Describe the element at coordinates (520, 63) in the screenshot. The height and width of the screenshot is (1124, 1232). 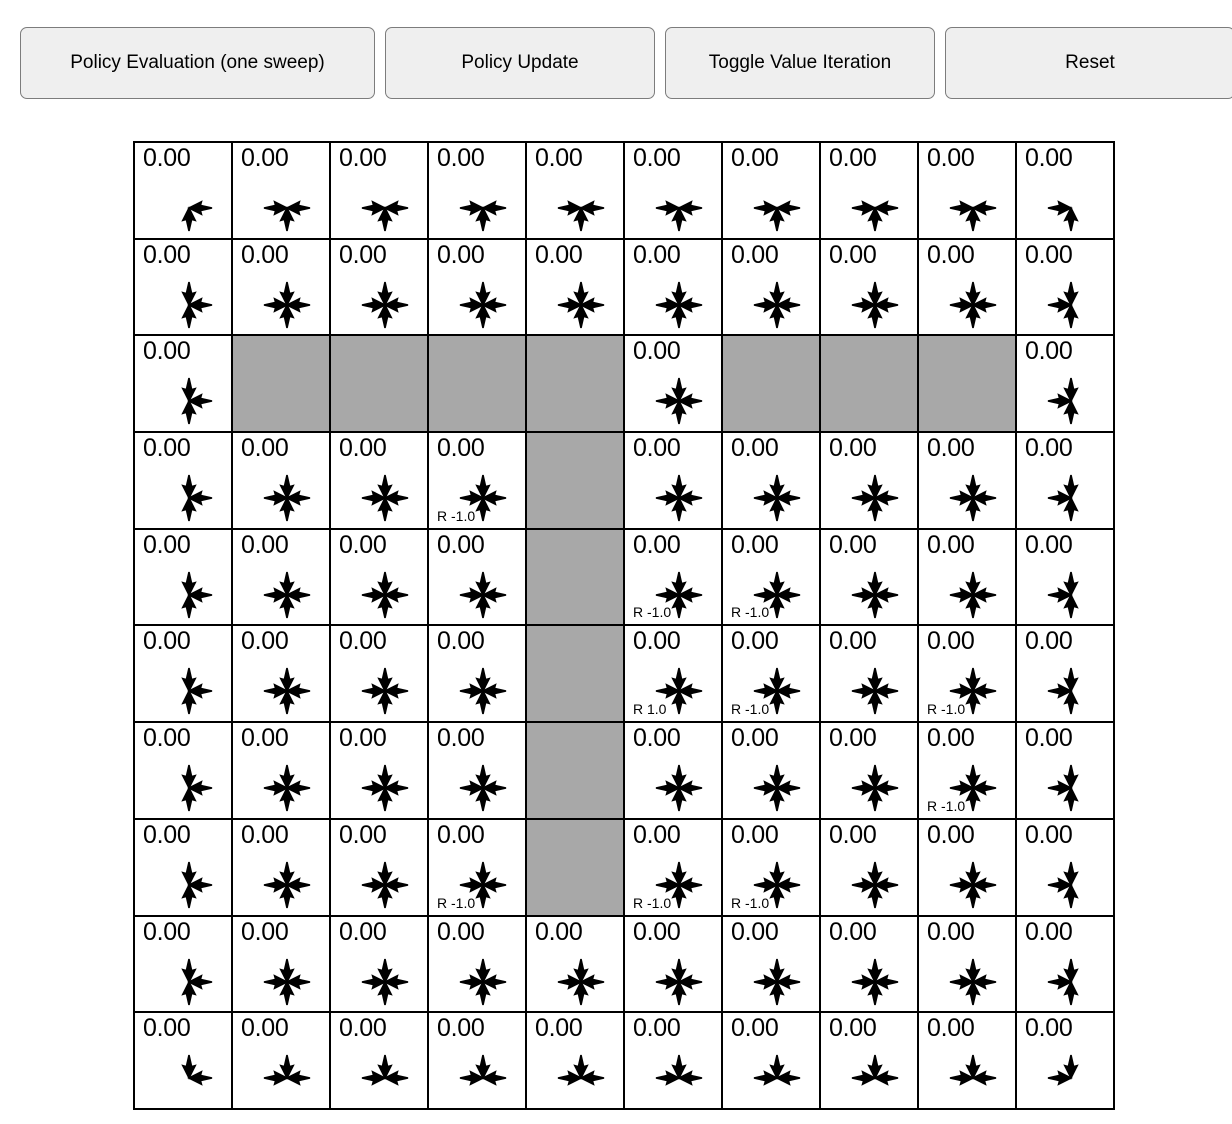
I see `policy-update-button: Policy Update` at that location.